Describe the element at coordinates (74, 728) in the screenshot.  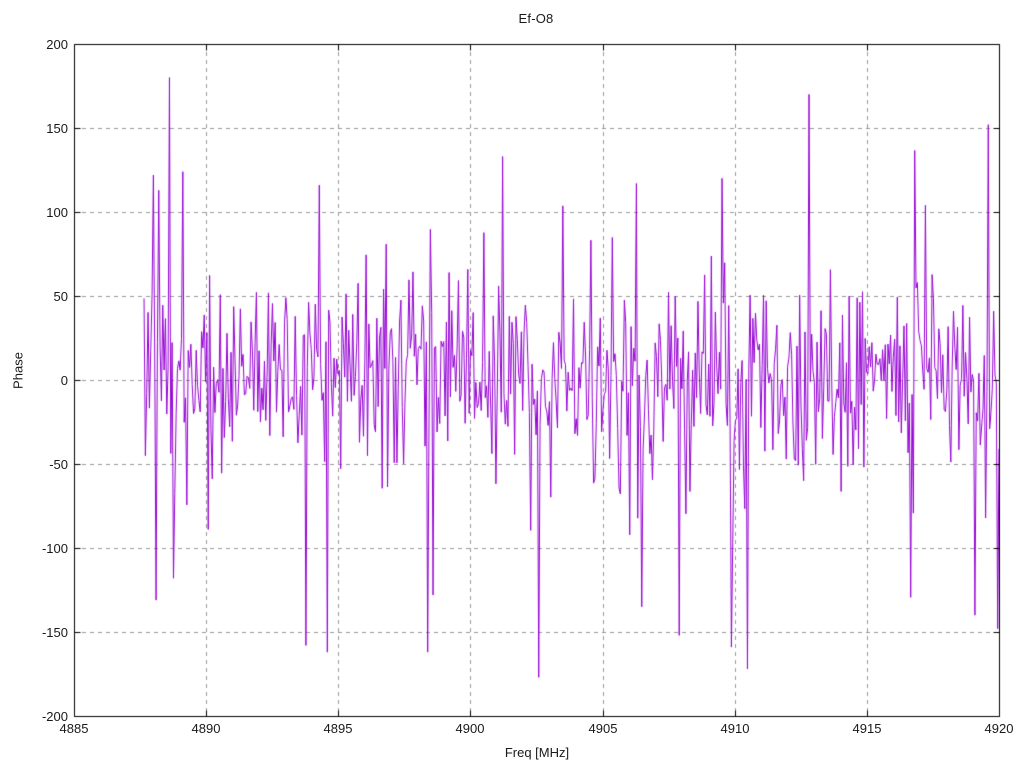
I see `x-tick-label-4885: 4885` at that location.